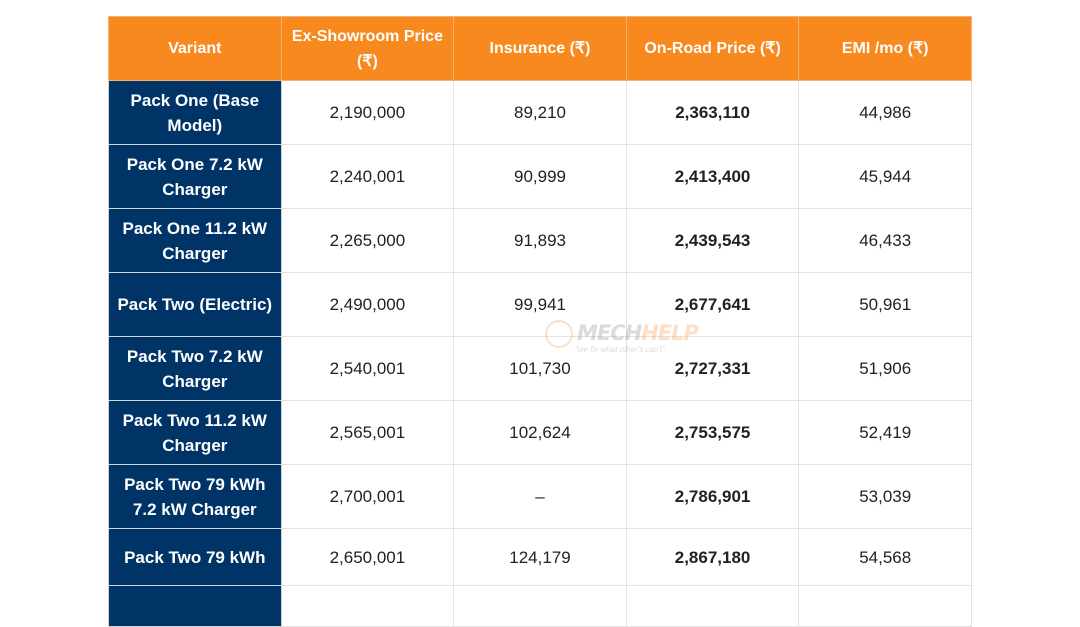  Describe the element at coordinates (712, 368) in the screenshot. I see `on-road-price-cell: 2,727,331` at that location.